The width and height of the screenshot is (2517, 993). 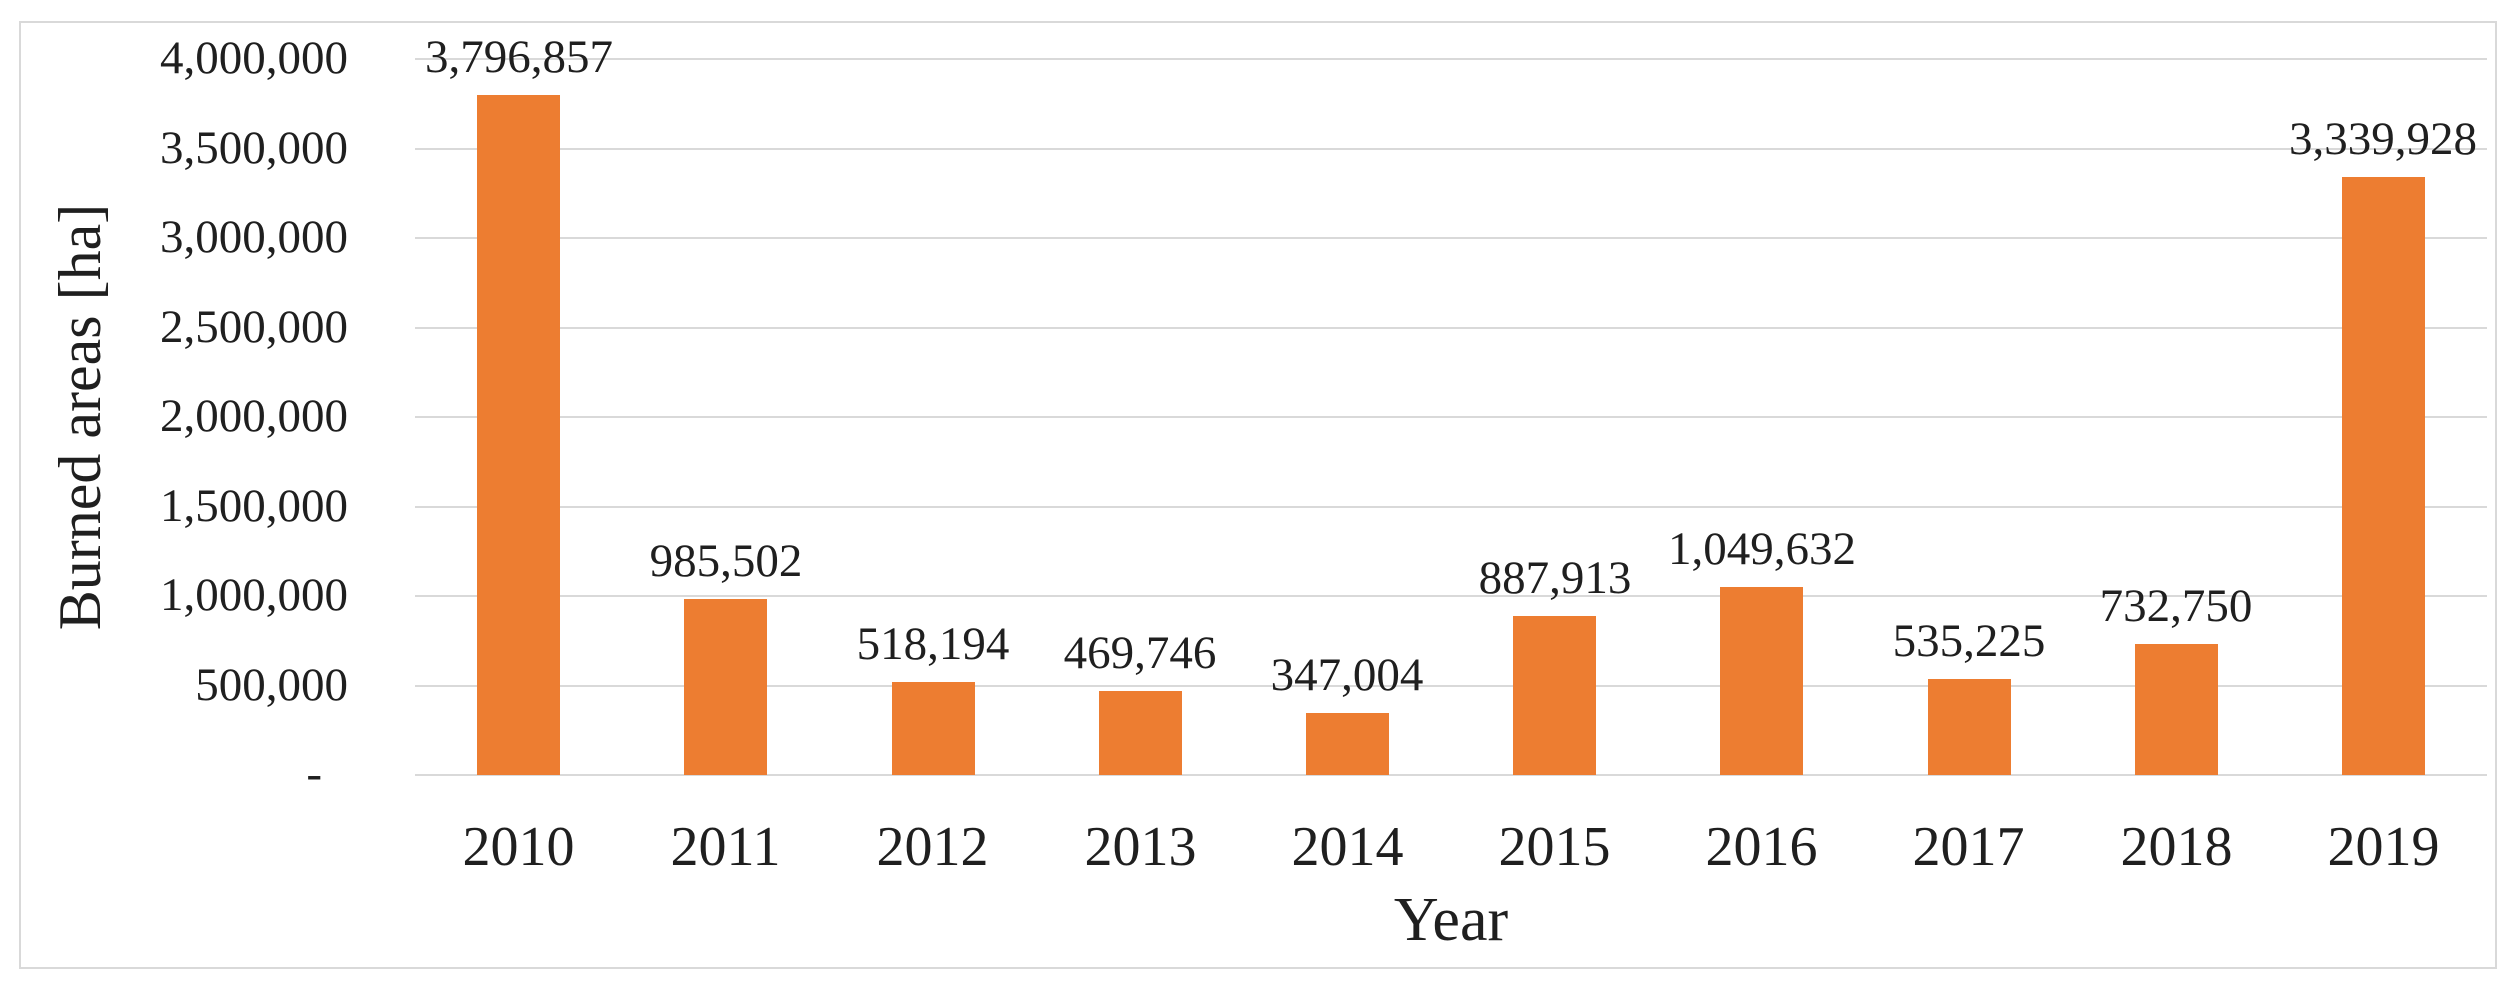 I want to click on bar-value-label: 3,796,857, so click(x=519, y=57).